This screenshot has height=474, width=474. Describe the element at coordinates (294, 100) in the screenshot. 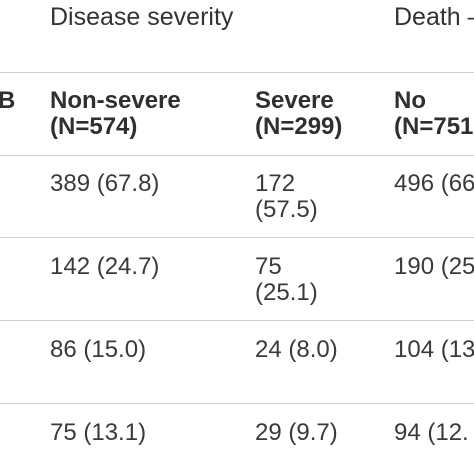

I see `col-header-severe-label: Severe` at that location.